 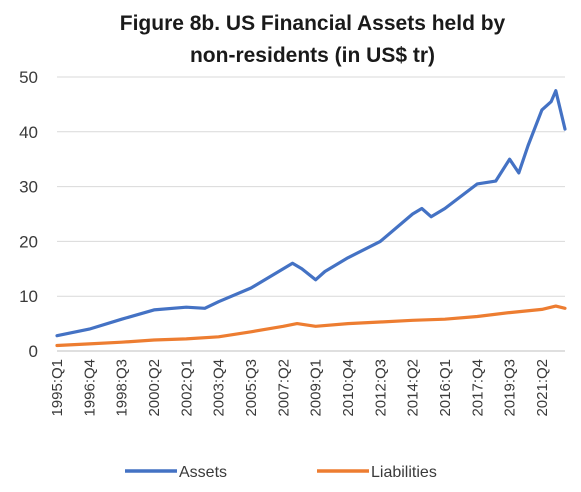 What do you see at coordinates (477, 388) in the screenshot?
I see `x-tick-label: 2017:Q4` at bounding box center [477, 388].